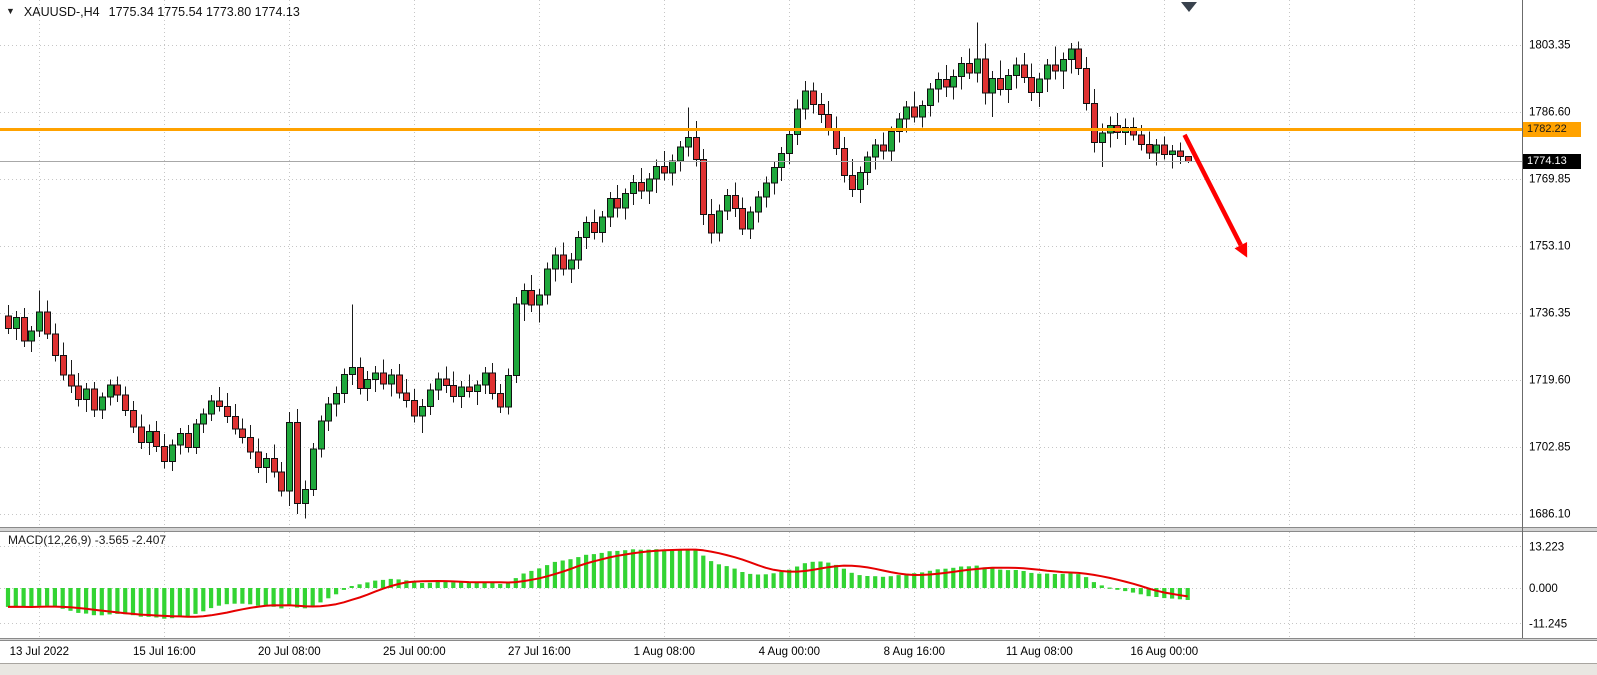 The width and height of the screenshot is (1597, 675). Describe the element at coordinates (1550, 448) in the screenshot. I see `price-axis-label: 1702.85` at that location.